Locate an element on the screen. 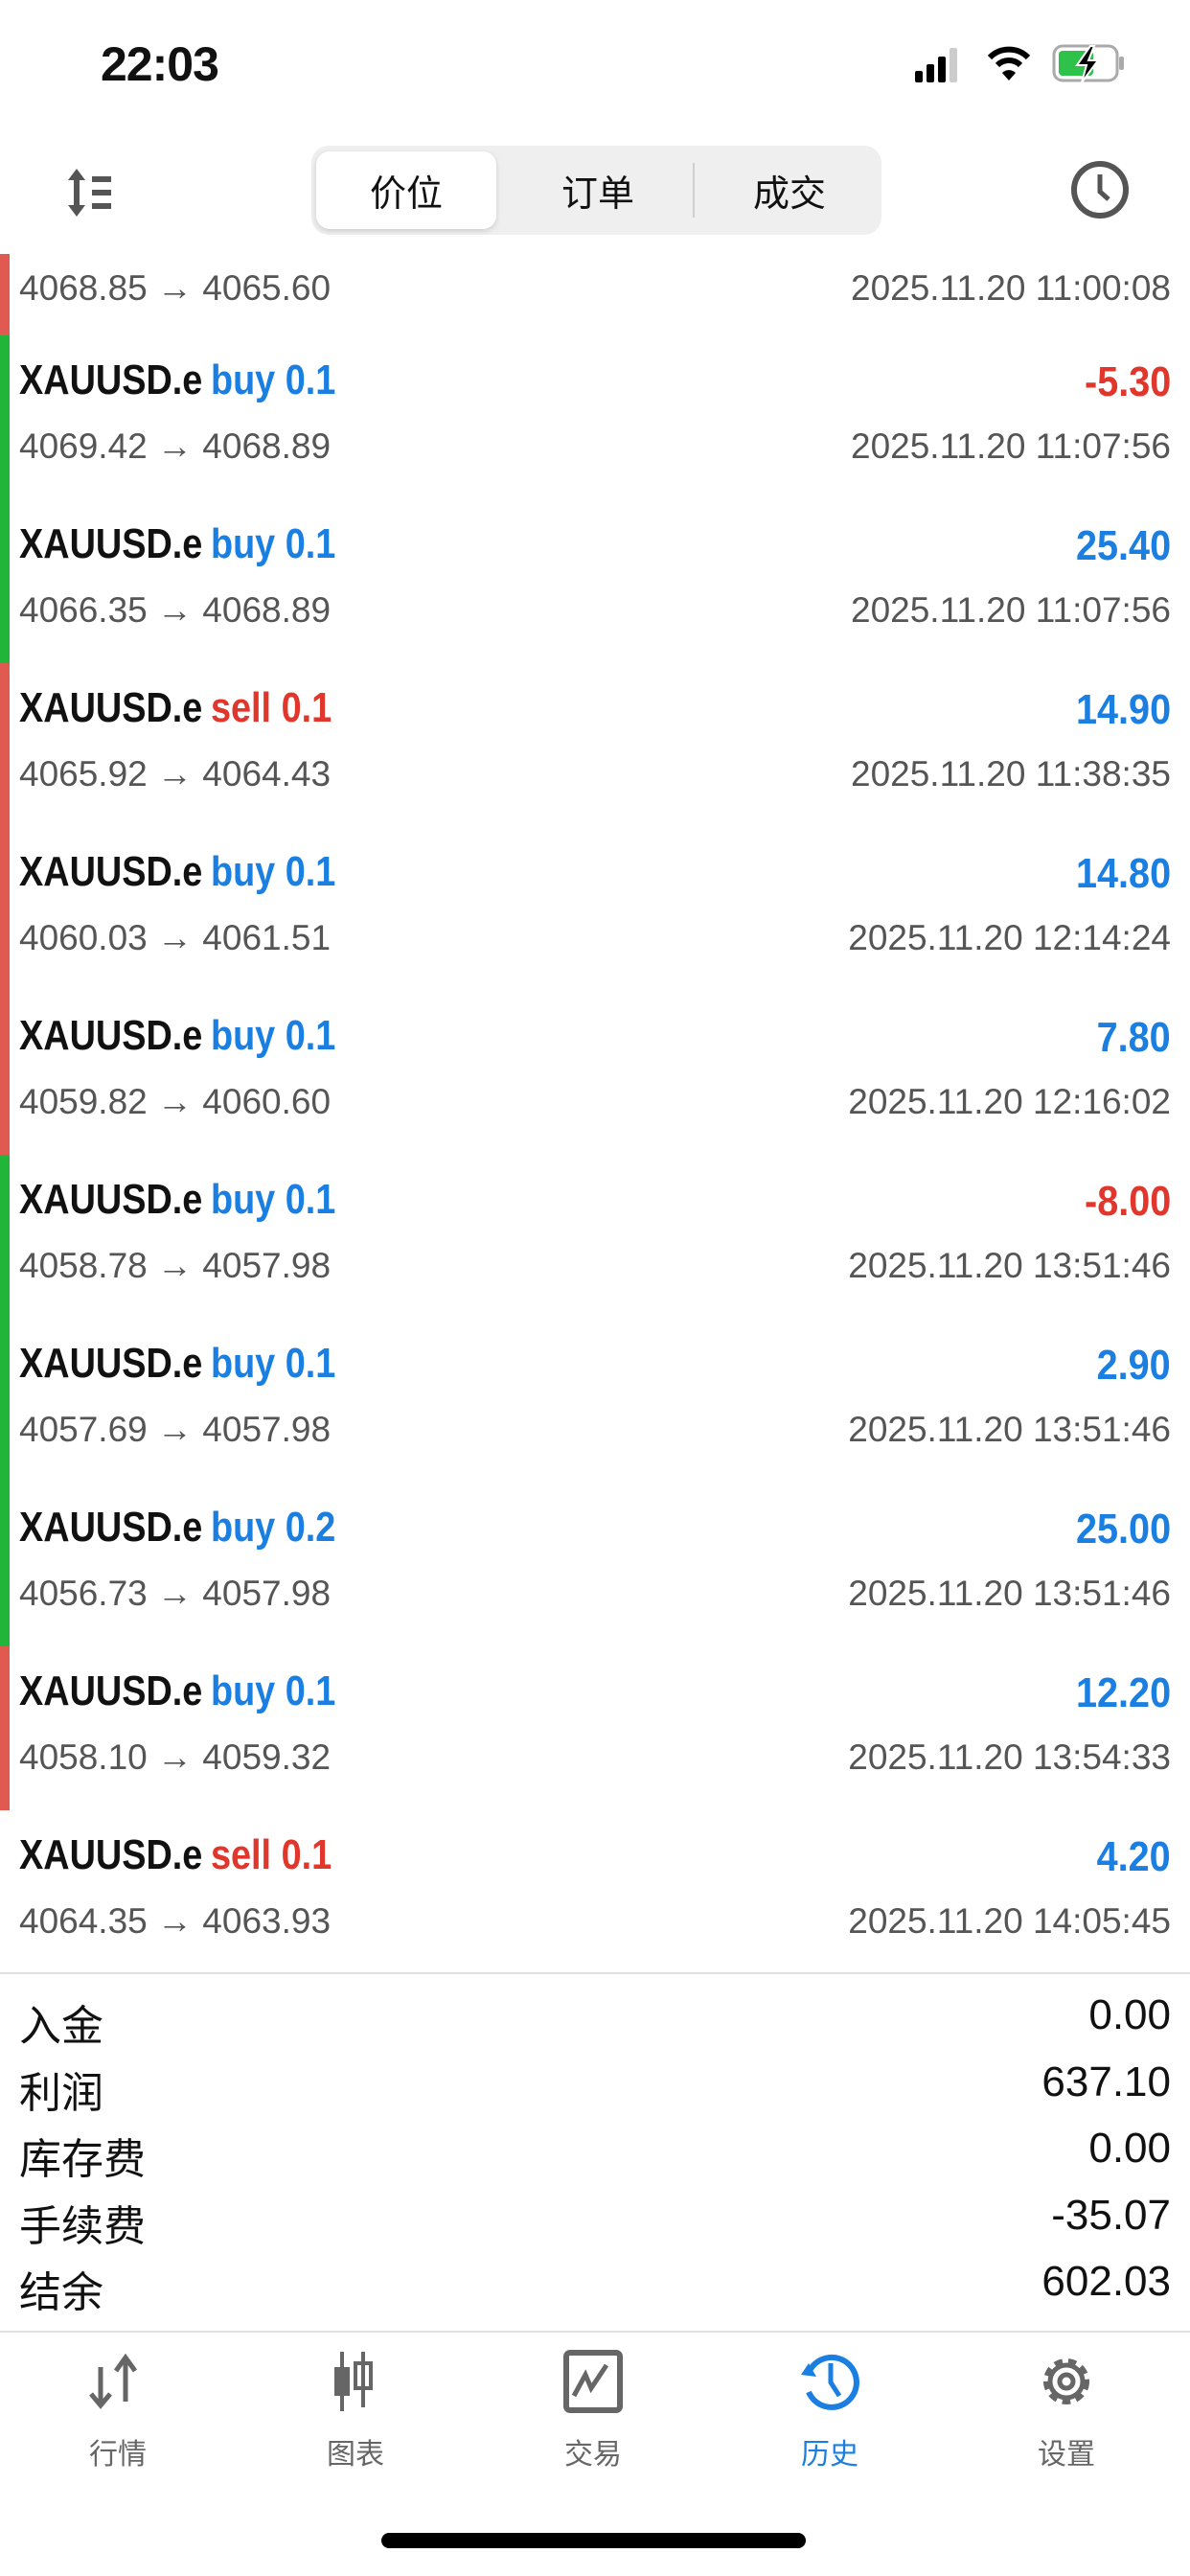 The image size is (1190, 2576). deal-time: 2025.11.20 11:07:56 is located at coordinates (1011, 446).